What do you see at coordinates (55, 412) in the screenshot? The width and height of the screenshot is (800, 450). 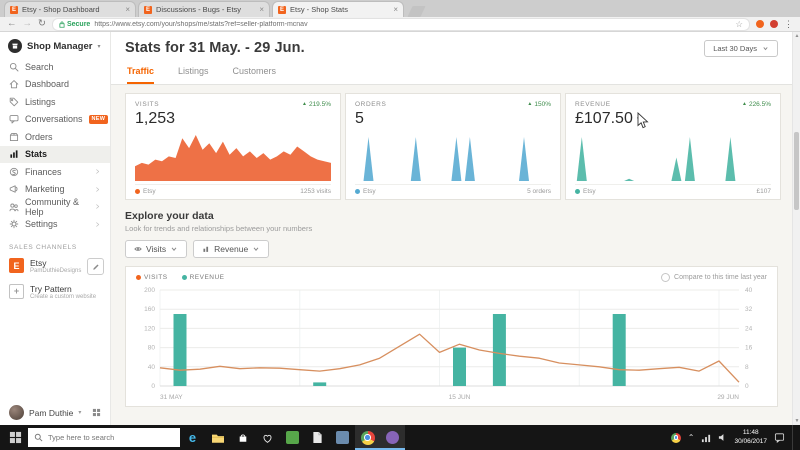 I see `user-account-row: Pam Duthie ▾` at bounding box center [55, 412].